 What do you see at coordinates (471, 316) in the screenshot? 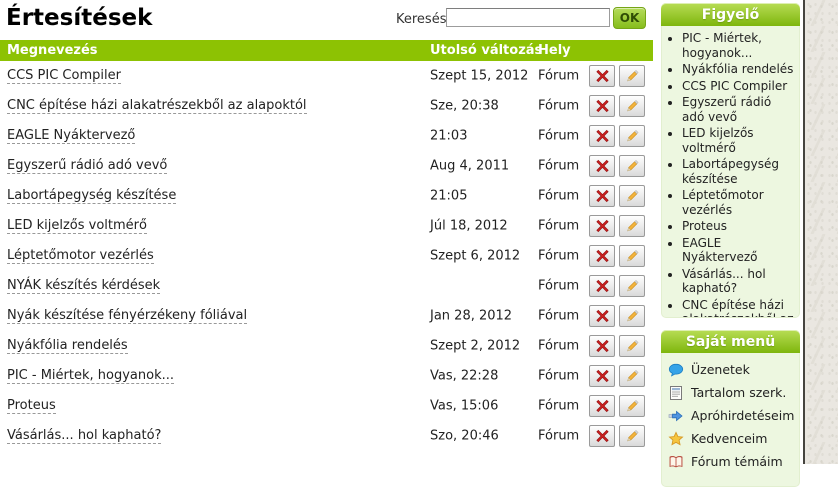
I see `last-change-value: Jan 28, 2012` at bounding box center [471, 316].